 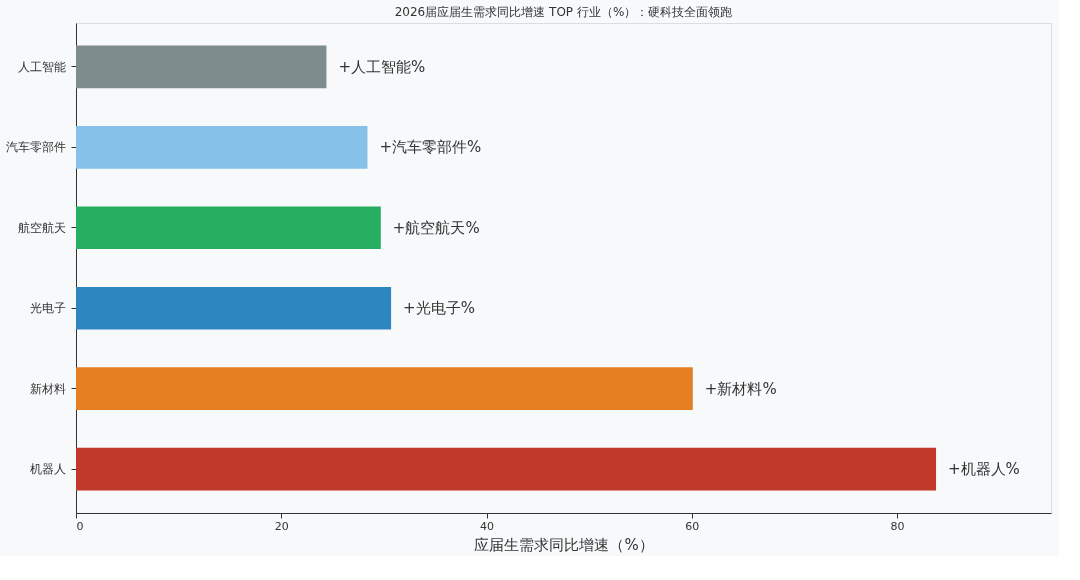 What do you see at coordinates (564, 544) in the screenshot?
I see `x-axis-title: 应届生需求同比增速（%）` at bounding box center [564, 544].